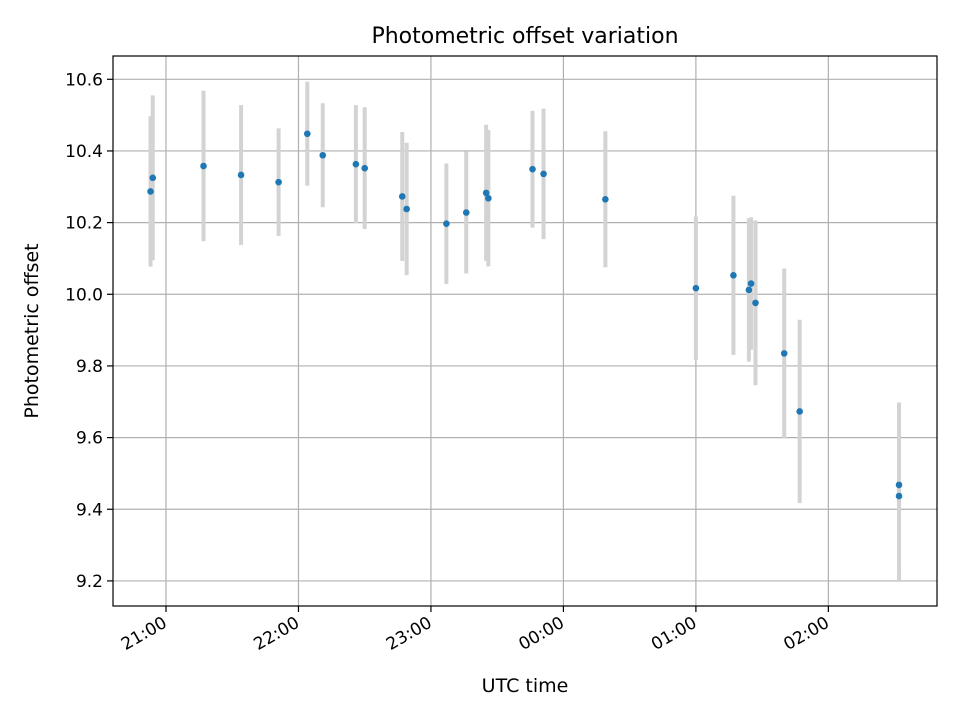 Image resolution: width=960 pixels, height=720 pixels. Describe the element at coordinates (84, 80) in the screenshot. I see `y-tick-label: 10.6` at that location.